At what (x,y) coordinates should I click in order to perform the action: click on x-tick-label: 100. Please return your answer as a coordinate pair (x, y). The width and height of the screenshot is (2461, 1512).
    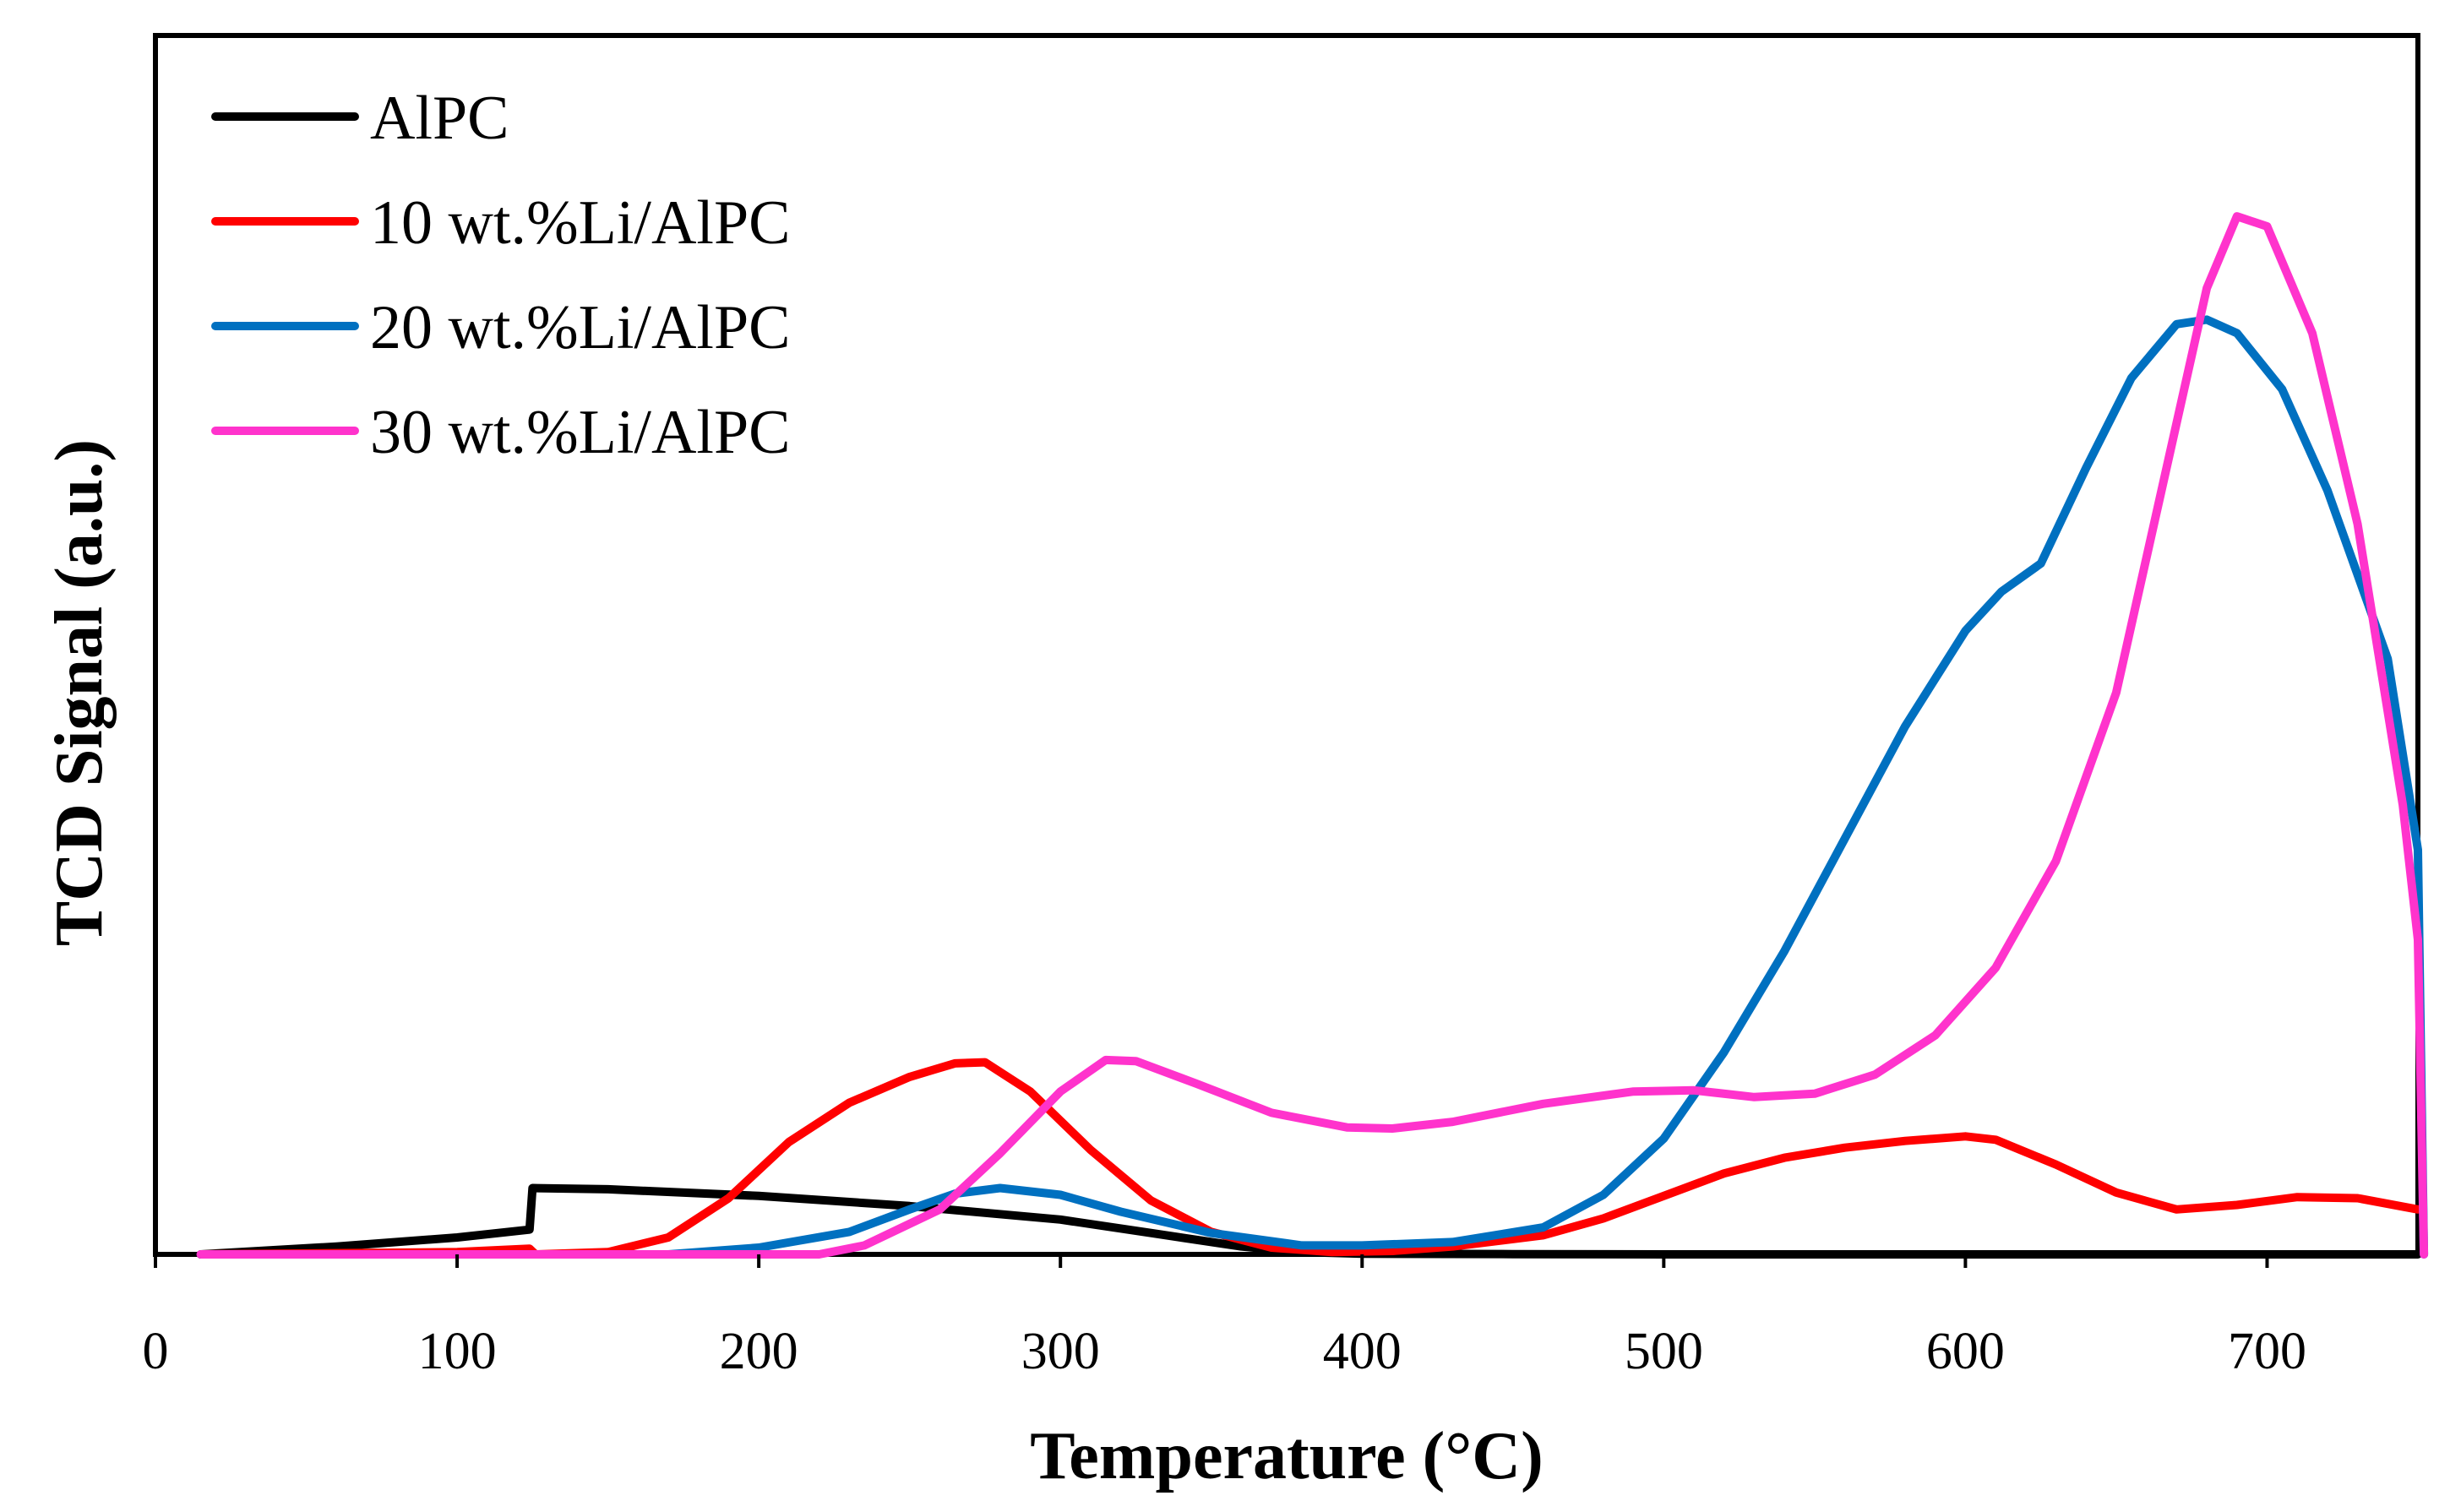
    Looking at the image, I should click on (458, 1352).